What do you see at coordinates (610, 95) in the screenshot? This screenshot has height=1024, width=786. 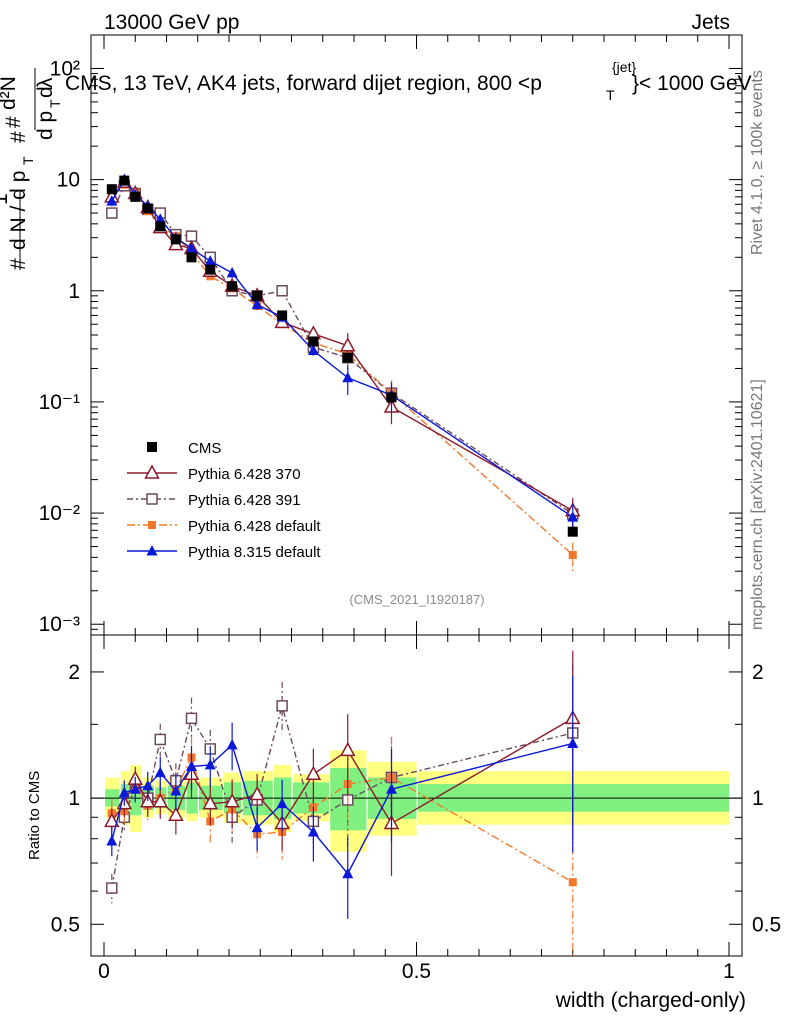 I see `title-subscript: T` at bounding box center [610, 95].